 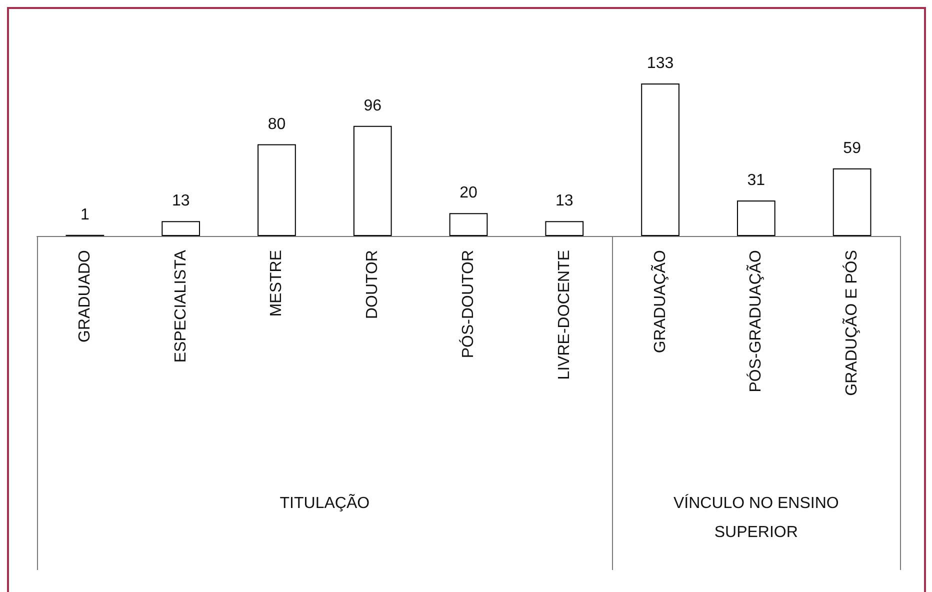 What do you see at coordinates (660, 63) in the screenshot?
I see `data-label: 133` at bounding box center [660, 63].